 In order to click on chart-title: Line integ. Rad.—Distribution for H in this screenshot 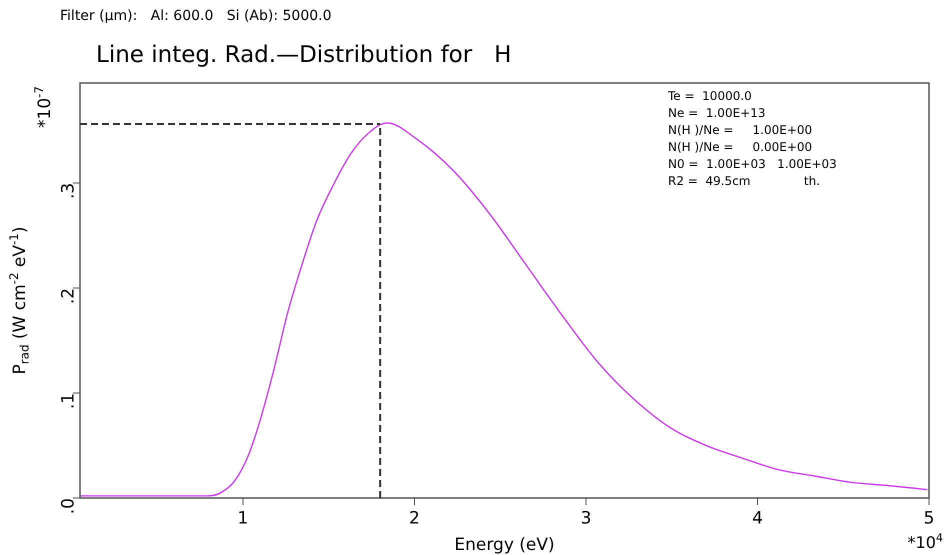, I will do `click(304, 55)`.